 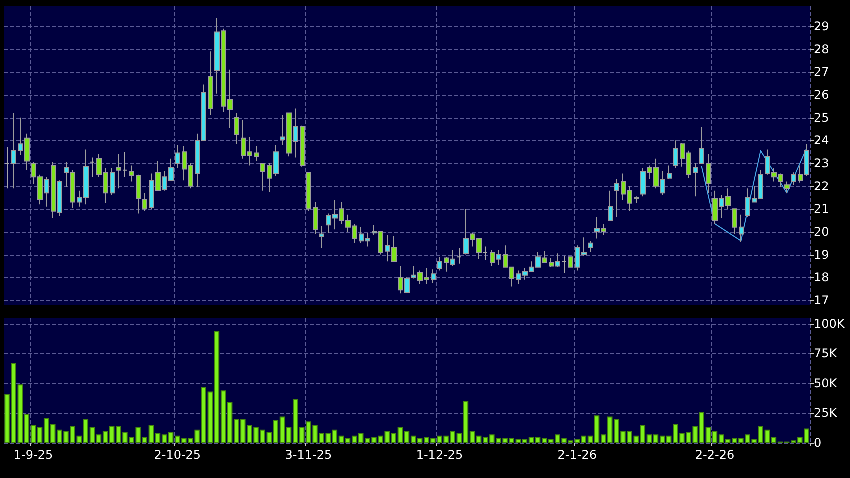 What do you see at coordinates (830, 323) in the screenshot?
I see `y-tick-label: 100K` at bounding box center [830, 323].